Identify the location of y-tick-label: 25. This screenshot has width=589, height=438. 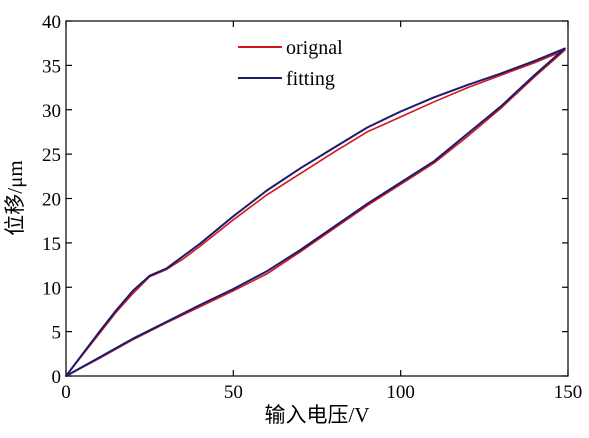
(51, 155).